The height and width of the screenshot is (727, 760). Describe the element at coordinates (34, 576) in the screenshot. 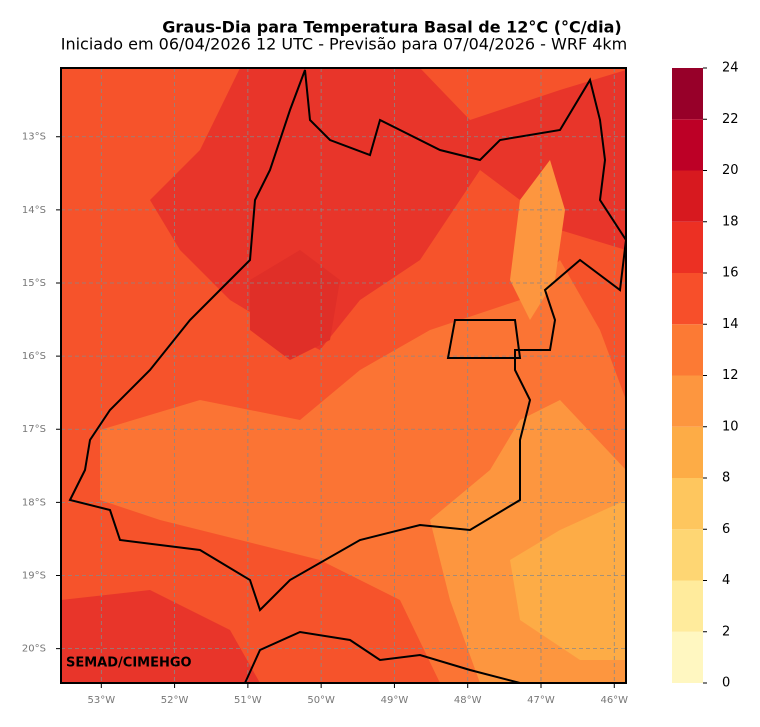

I see `lat-tick-label: 19°S` at that location.